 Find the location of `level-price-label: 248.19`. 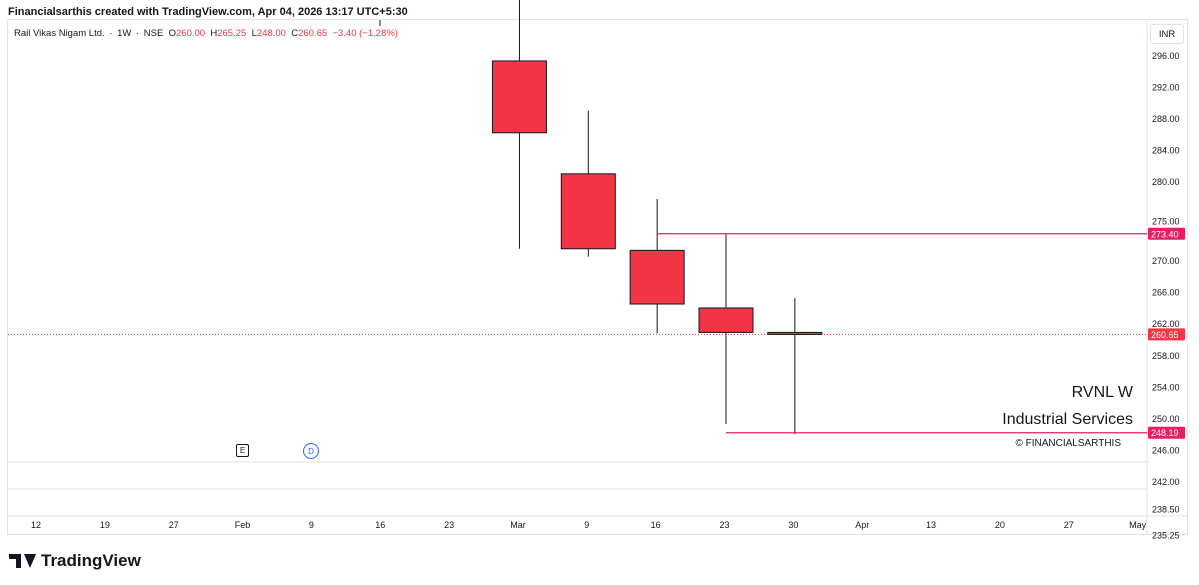

level-price-label: 248.19 is located at coordinates (1165, 433).